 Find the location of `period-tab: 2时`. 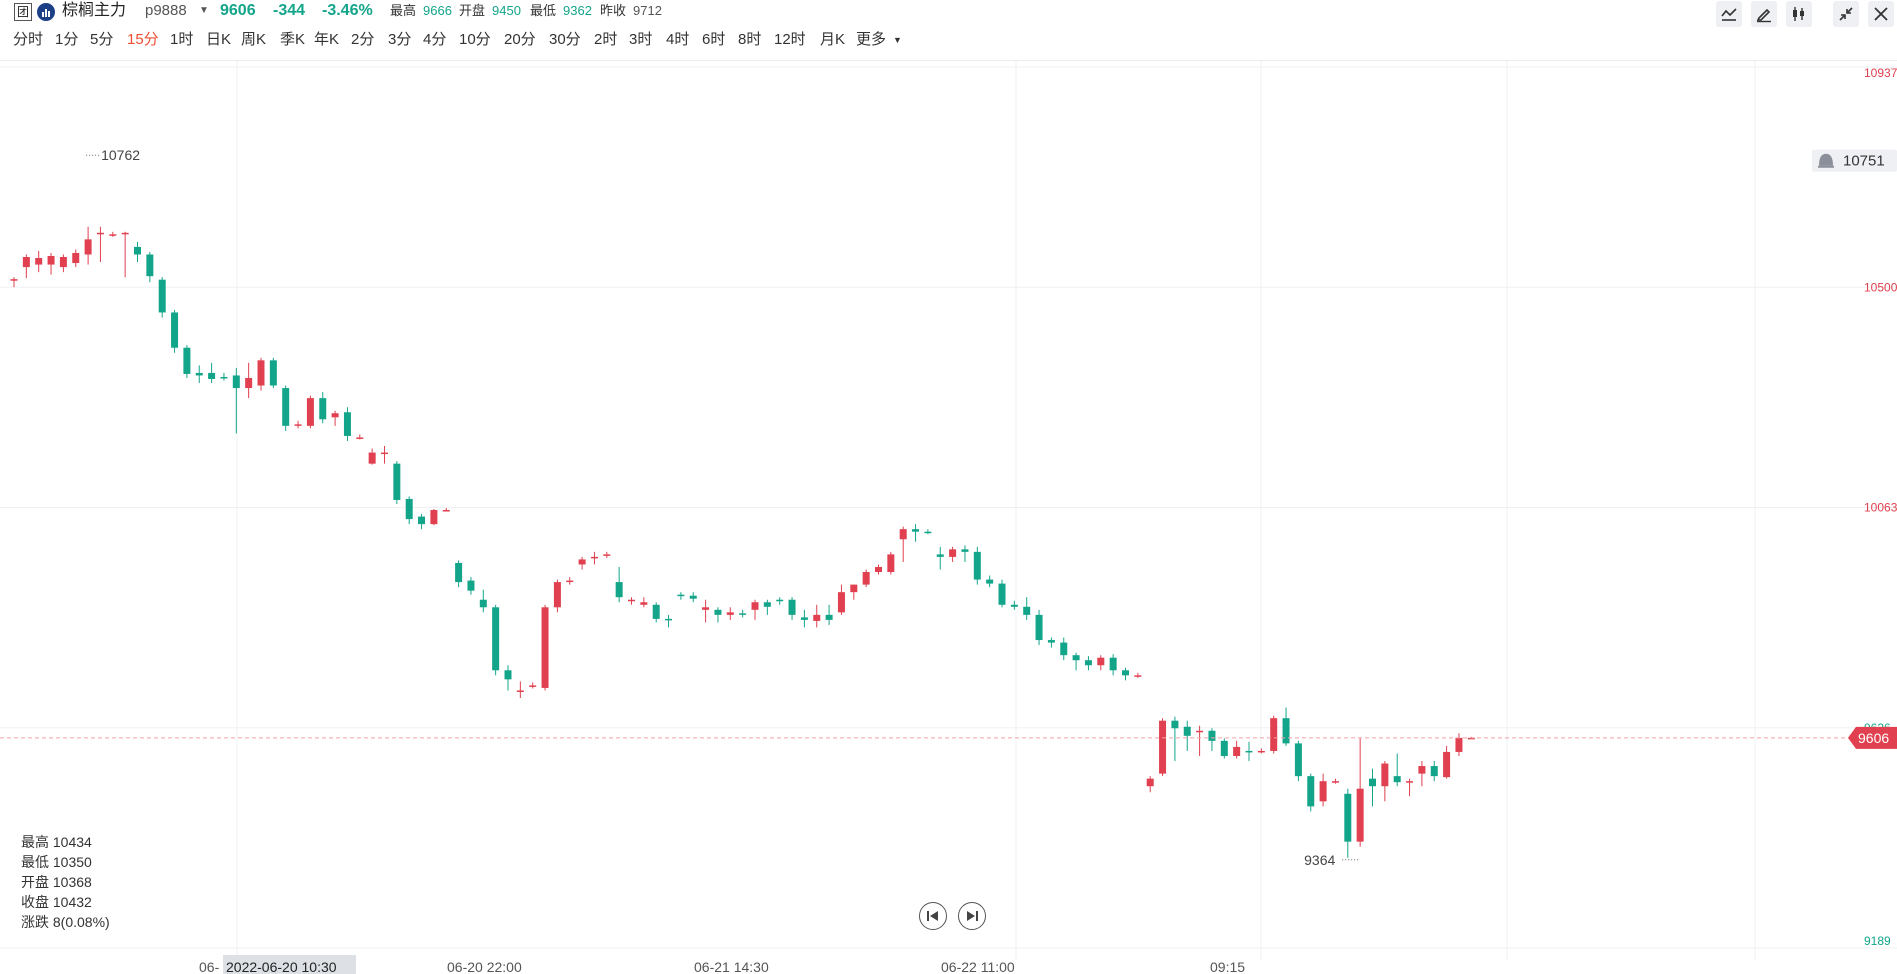

period-tab: 2时 is located at coordinates (606, 39).